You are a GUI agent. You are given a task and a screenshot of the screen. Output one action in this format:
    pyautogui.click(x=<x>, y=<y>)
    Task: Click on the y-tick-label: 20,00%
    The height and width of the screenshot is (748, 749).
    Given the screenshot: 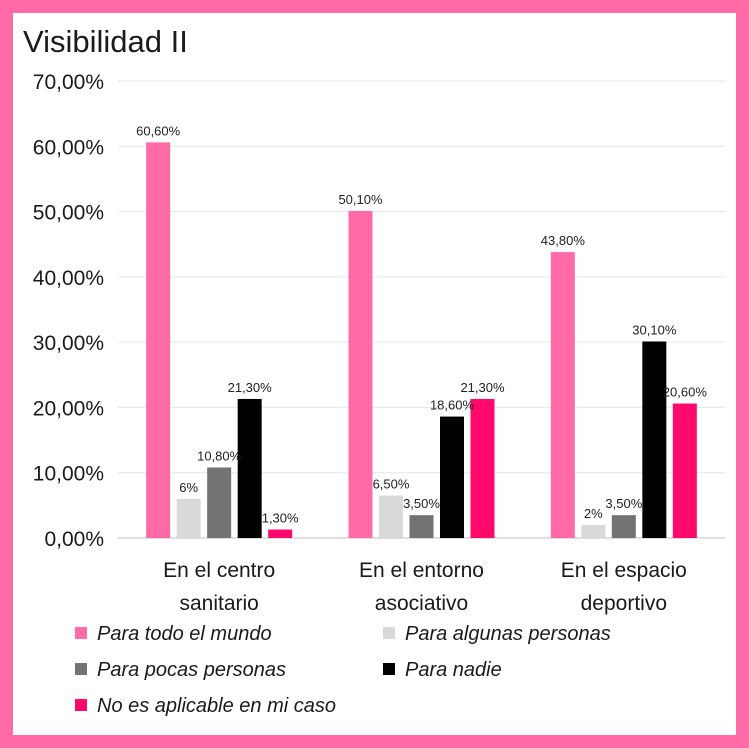 What is the action you would take?
    pyautogui.click(x=68, y=408)
    